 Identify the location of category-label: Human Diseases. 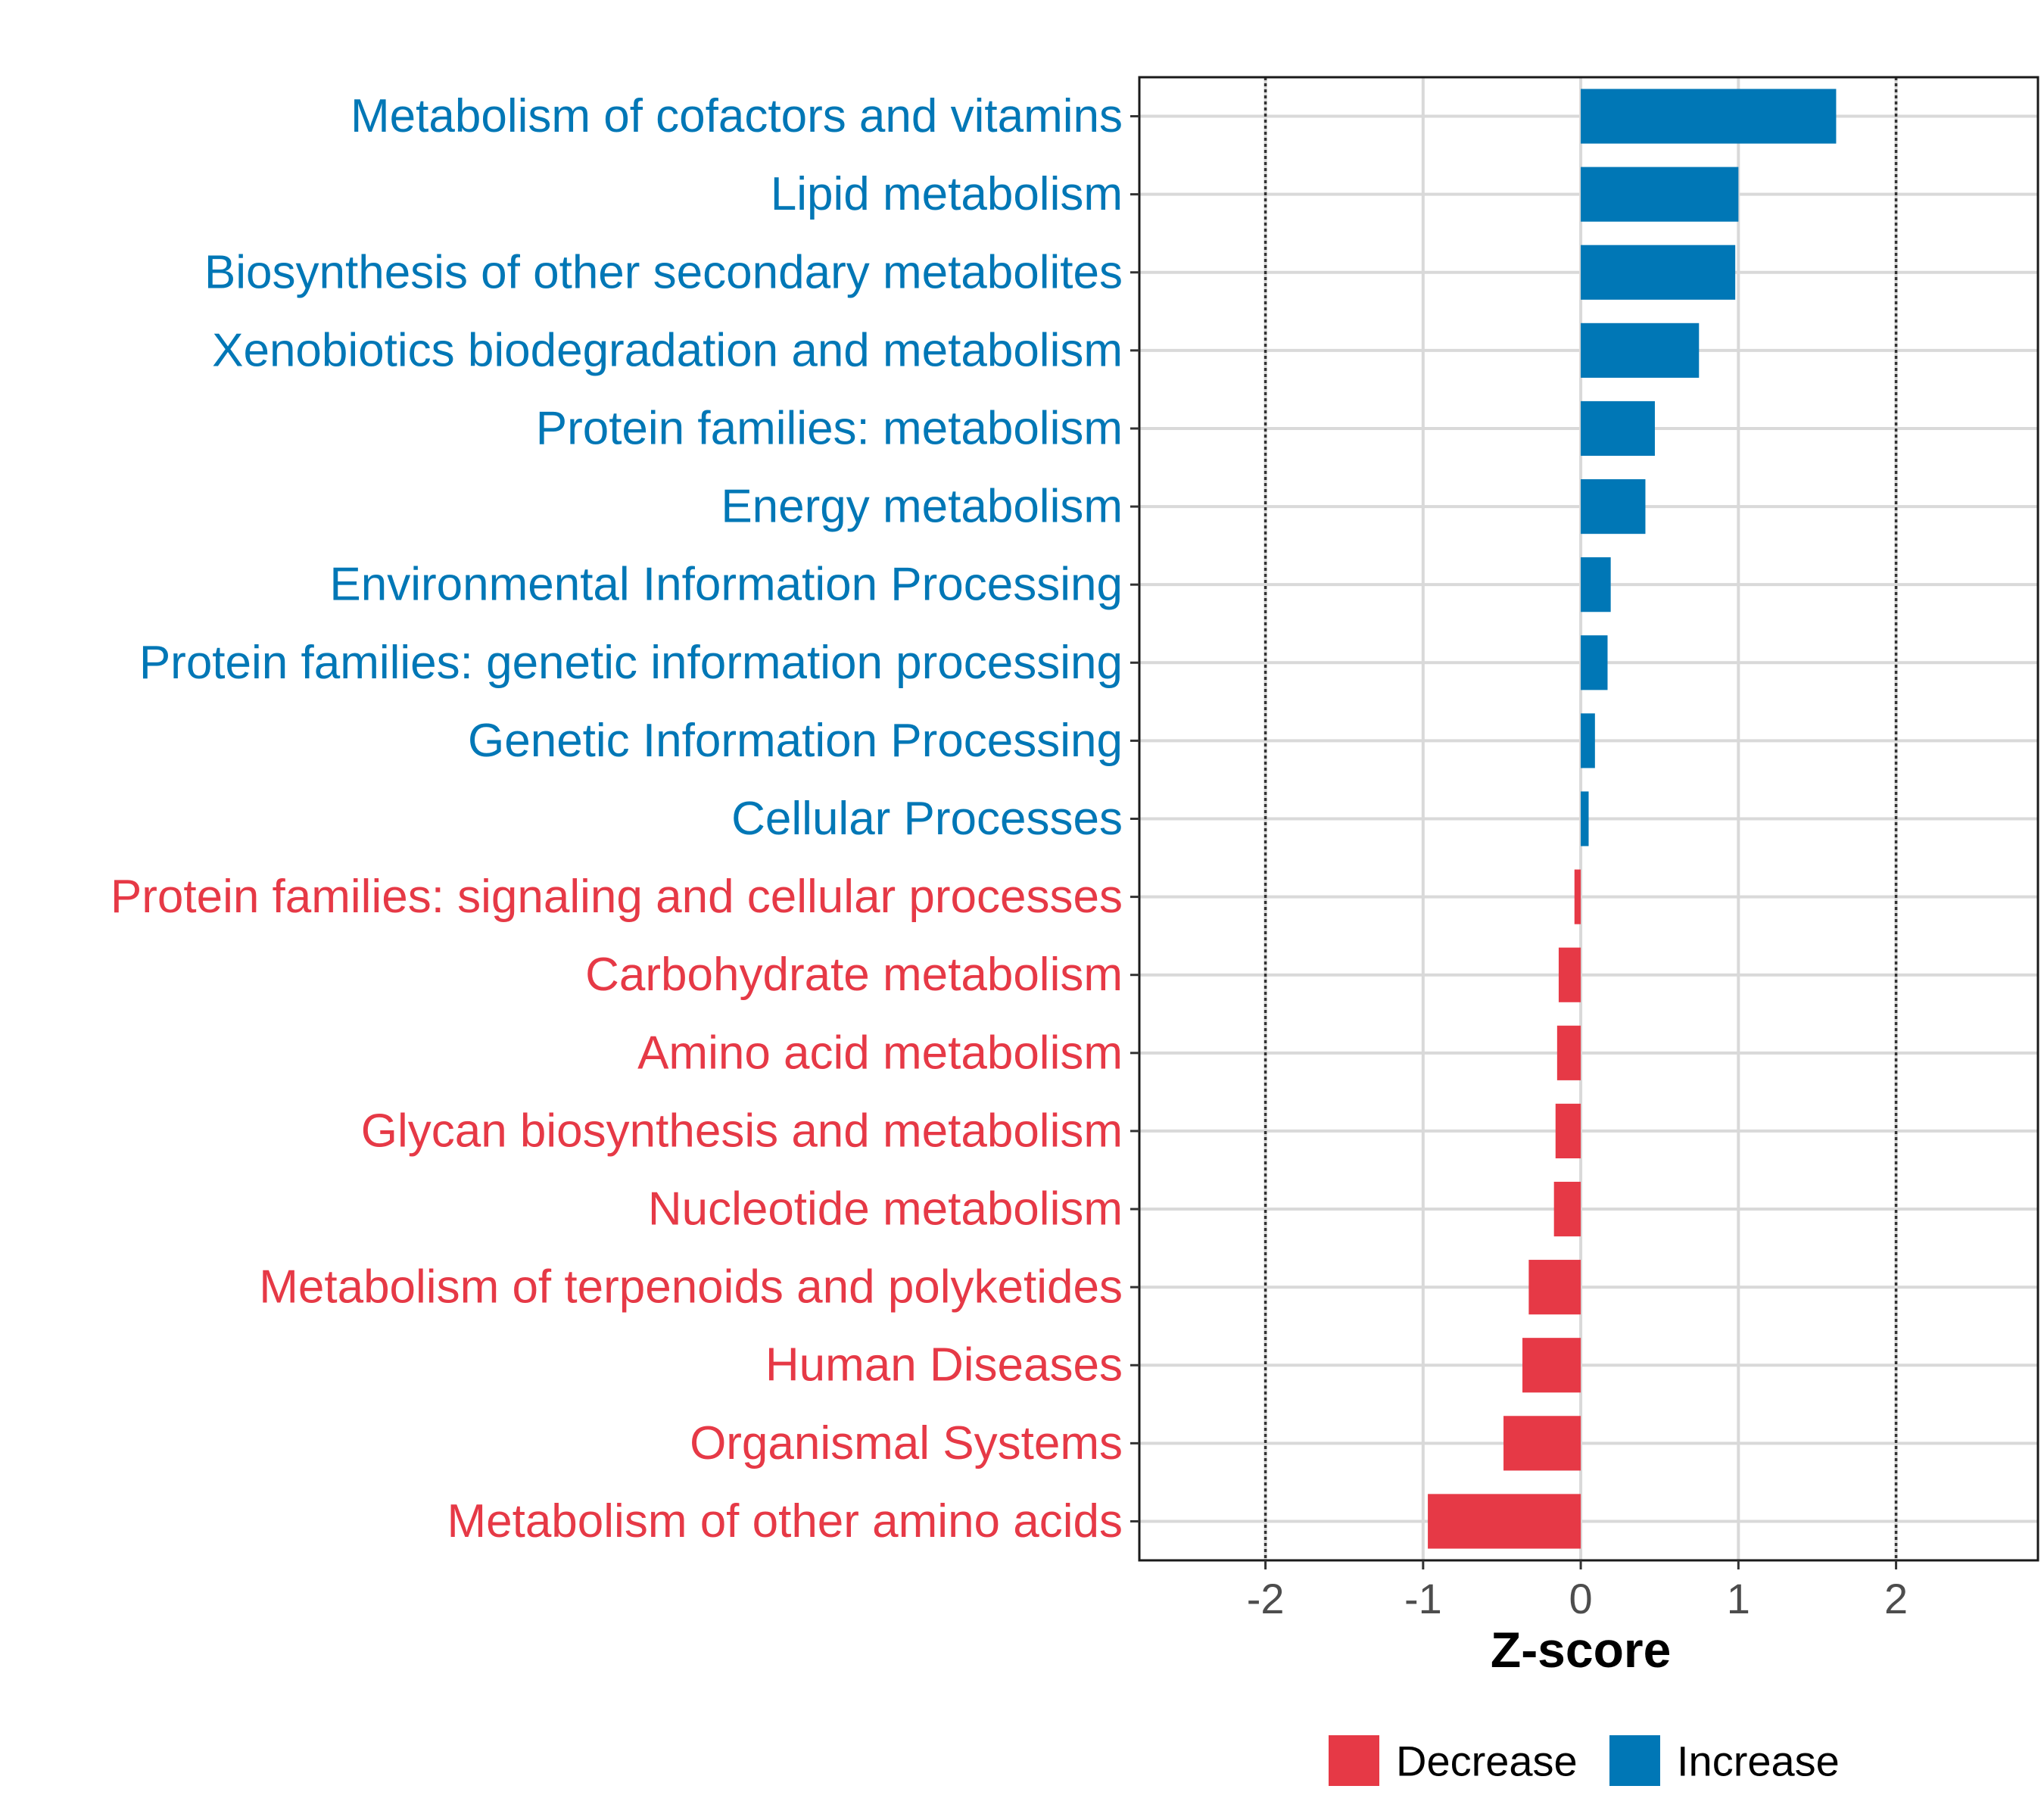
(944, 1365).